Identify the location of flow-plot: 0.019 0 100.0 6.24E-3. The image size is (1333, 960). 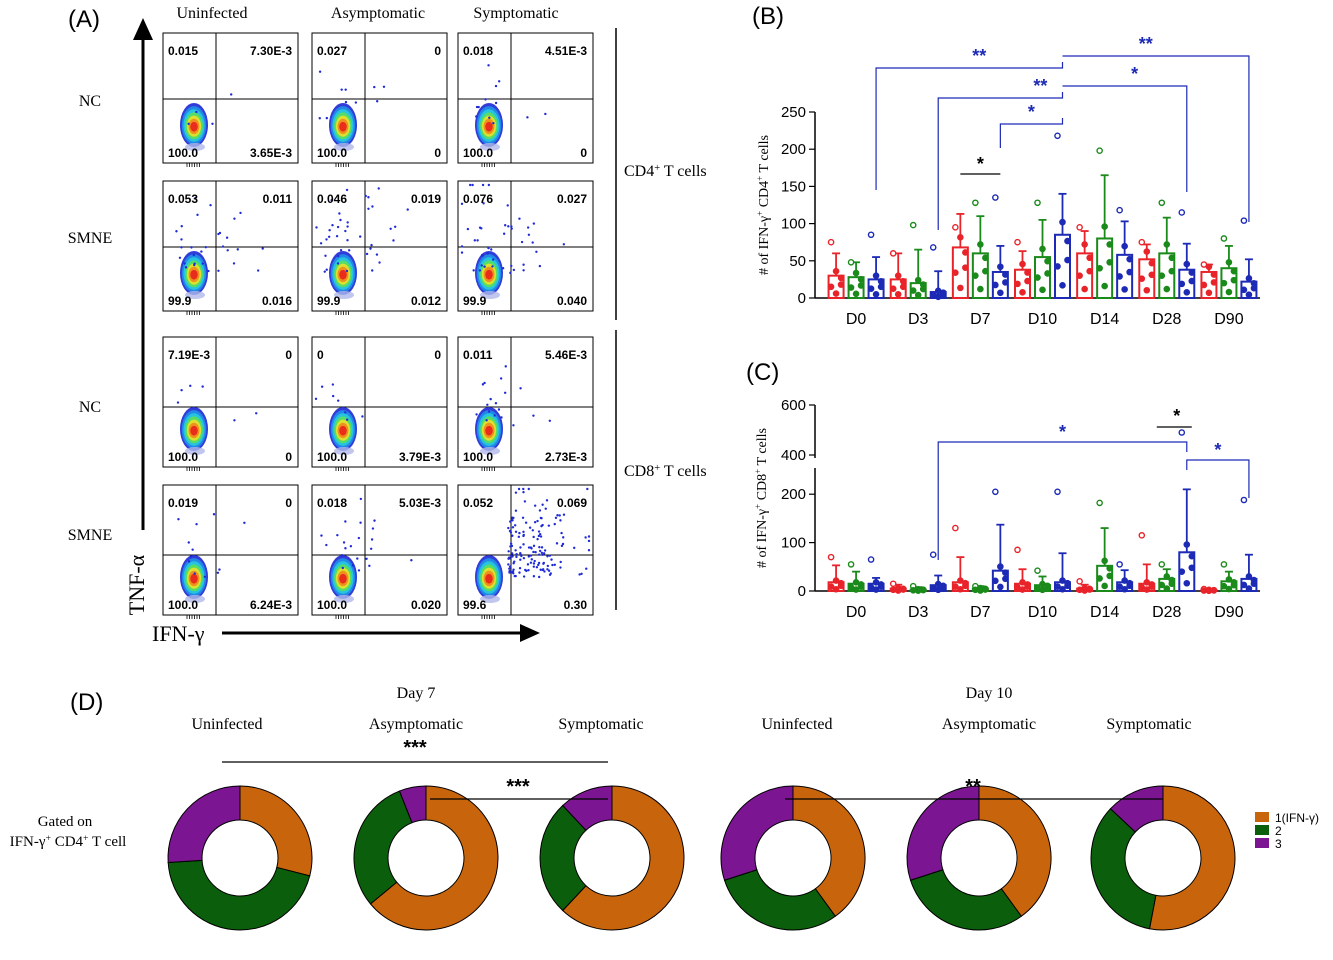
(230, 551).